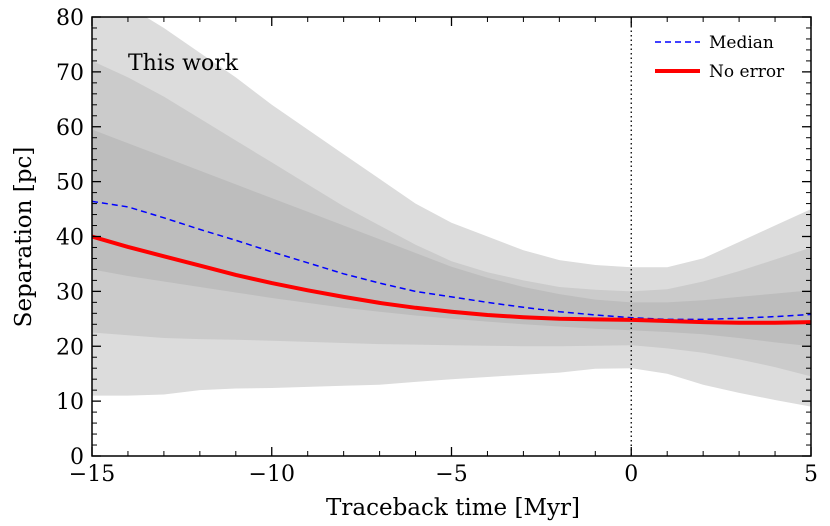 This screenshot has height=526, width=830. Describe the element at coordinates (183, 63) in the screenshot. I see `annotation-text: This work` at that location.